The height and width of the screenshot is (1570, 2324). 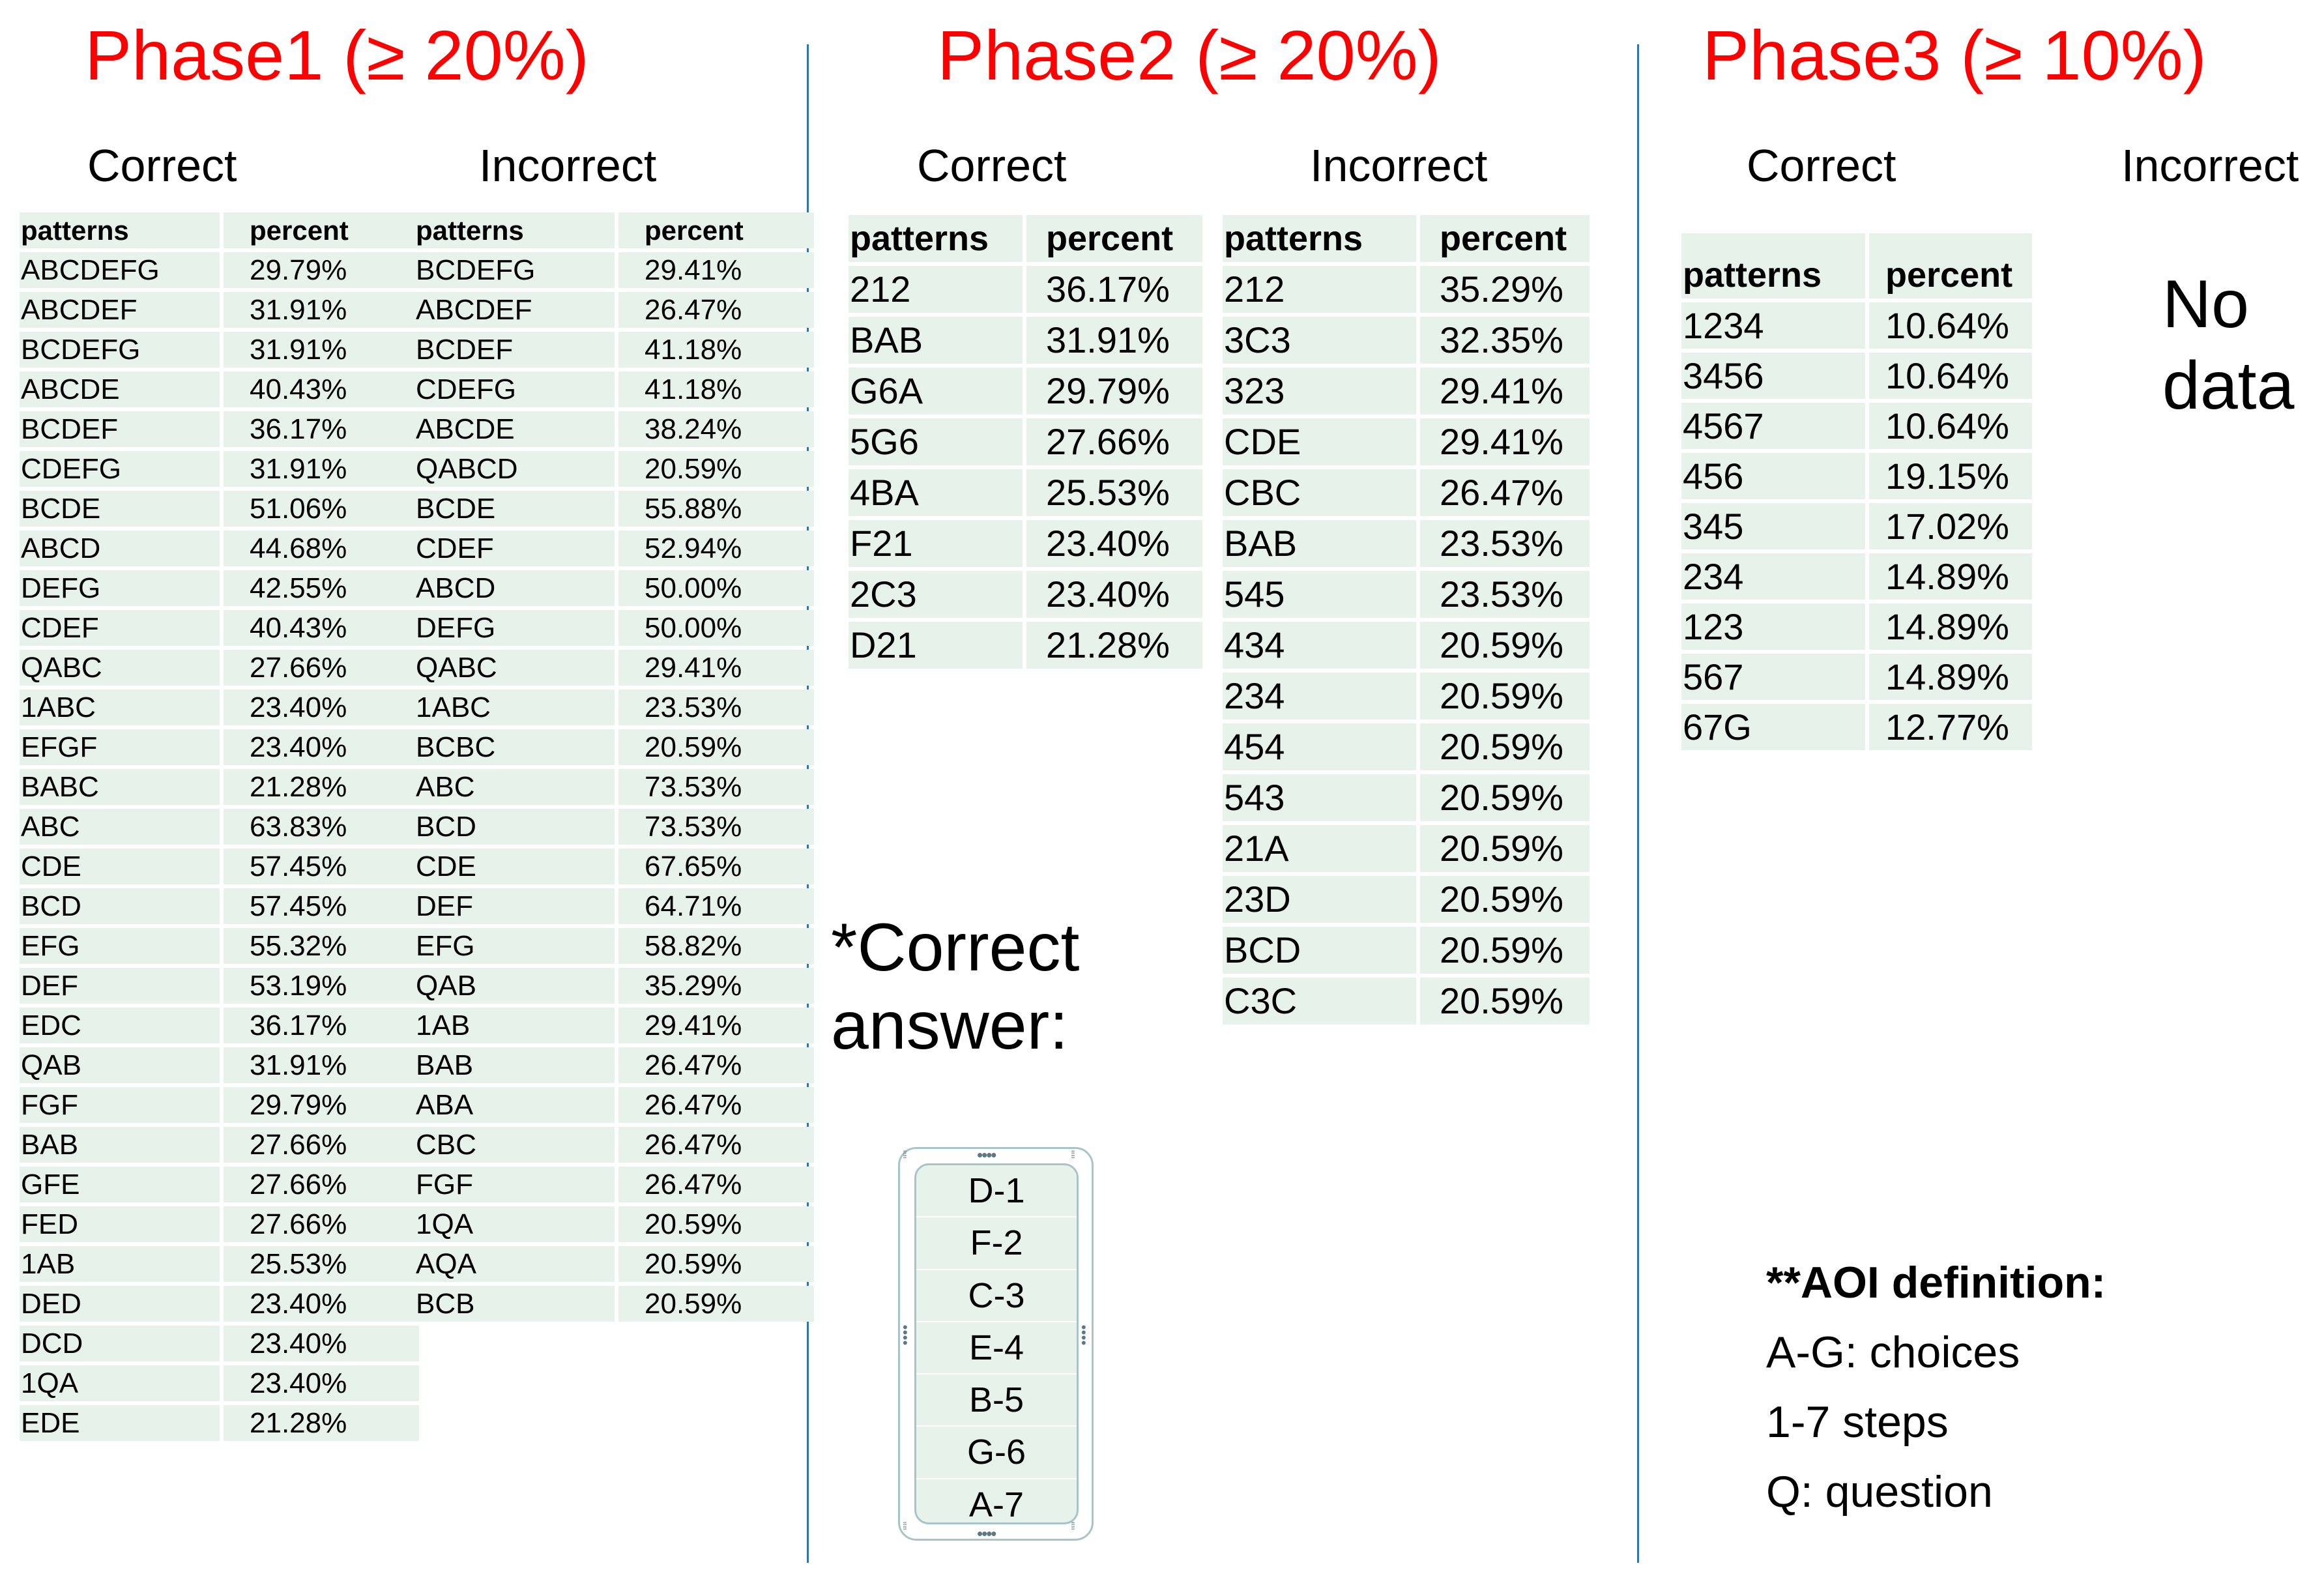 What do you see at coordinates (936, 492) in the screenshot?
I see `pattern-cell: 4BA` at bounding box center [936, 492].